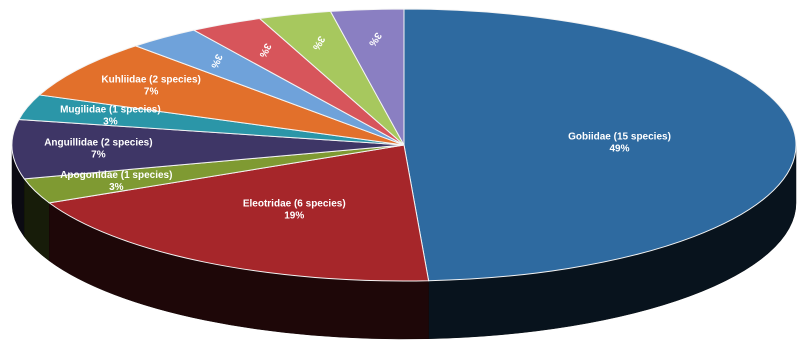 Image resolution: width=797 pixels, height=350 pixels. Describe the element at coordinates (619, 137) in the screenshot. I see `slice-label: Gobiidae (15 species)` at that location.